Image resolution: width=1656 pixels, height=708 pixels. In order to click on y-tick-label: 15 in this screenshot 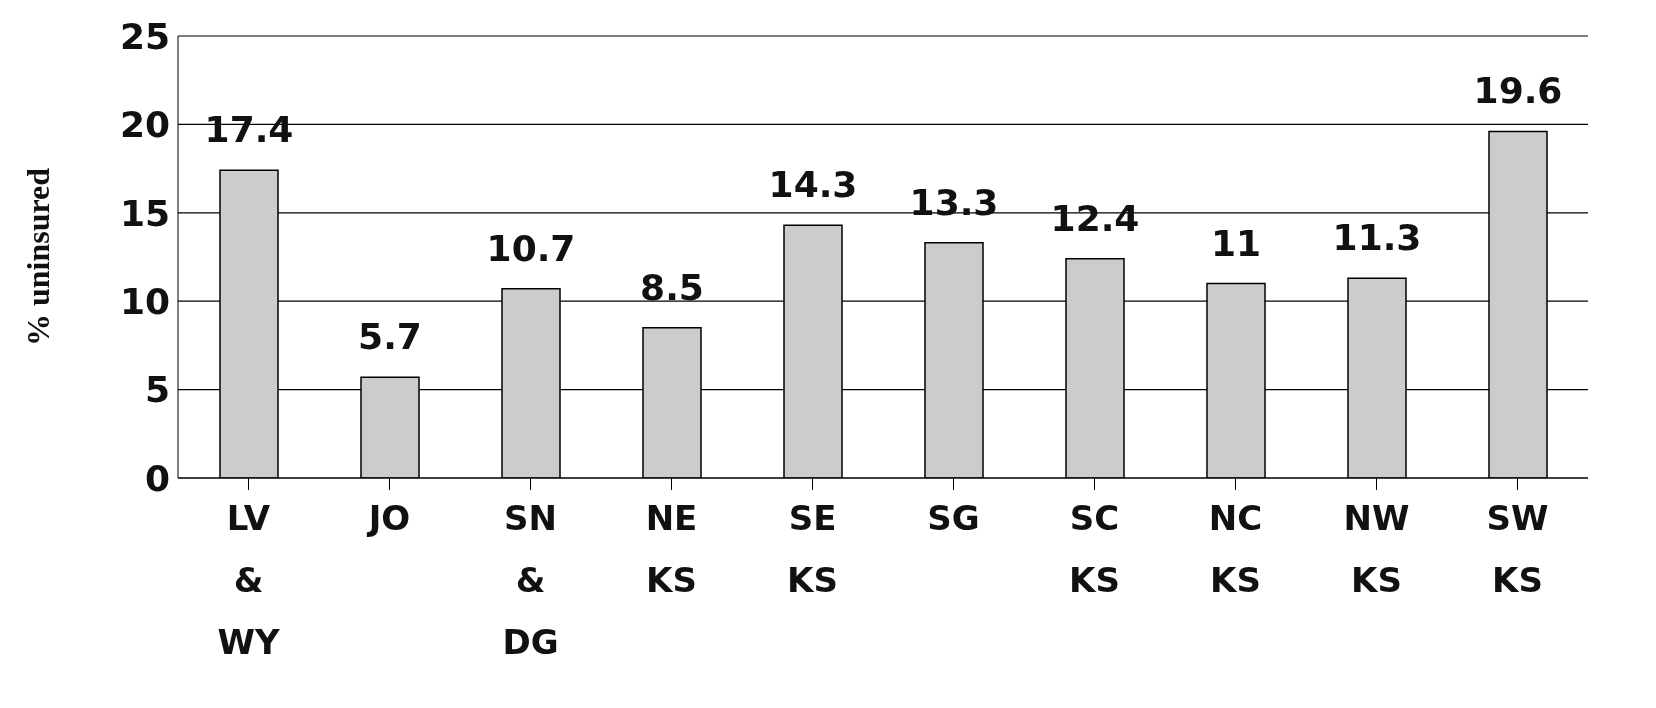, I will do `click(144, 213)`.